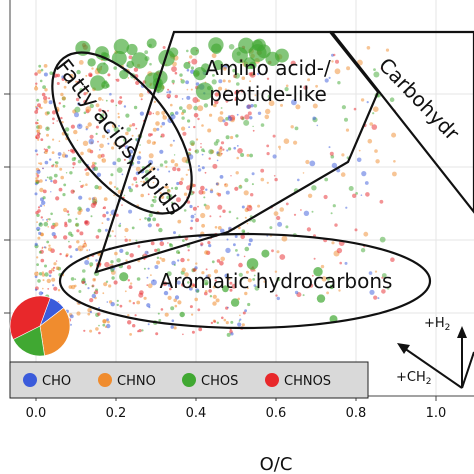 This screenshot has width=474, height=474. I want to click on x-tick-label-3: 0.6, so click(276, 413).